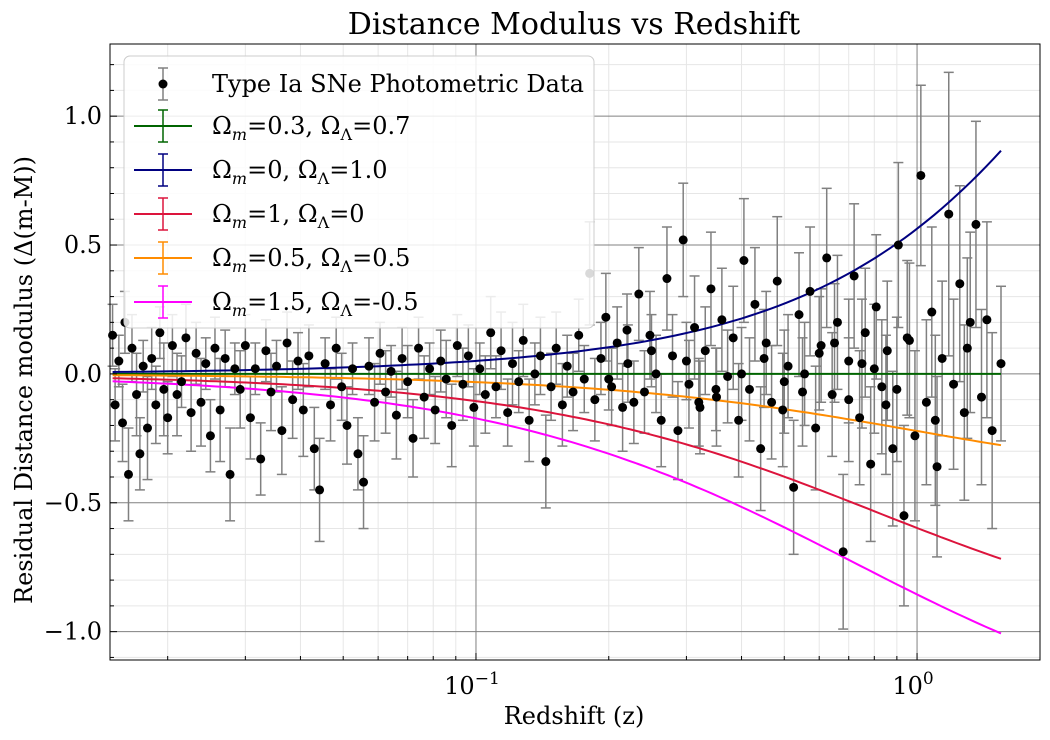 The height and width of the screenshot is (740, 1050). What do you see at coordinates (282, 214) in the screenshot?
I see `legend-label-part: =1, Ω` at bounding box center [282, 214].